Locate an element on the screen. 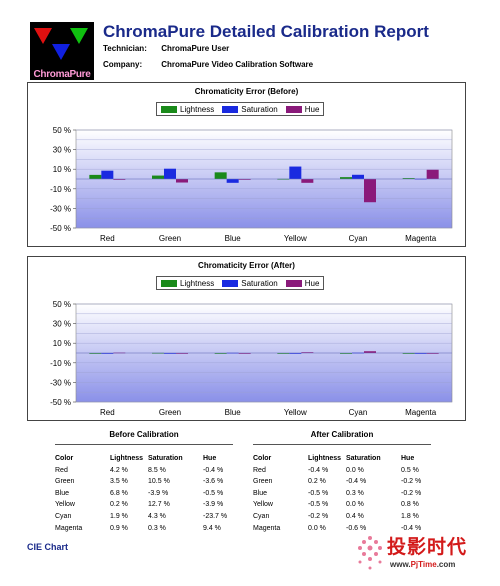  bar-hue-red is located at coordinates (119, 179).